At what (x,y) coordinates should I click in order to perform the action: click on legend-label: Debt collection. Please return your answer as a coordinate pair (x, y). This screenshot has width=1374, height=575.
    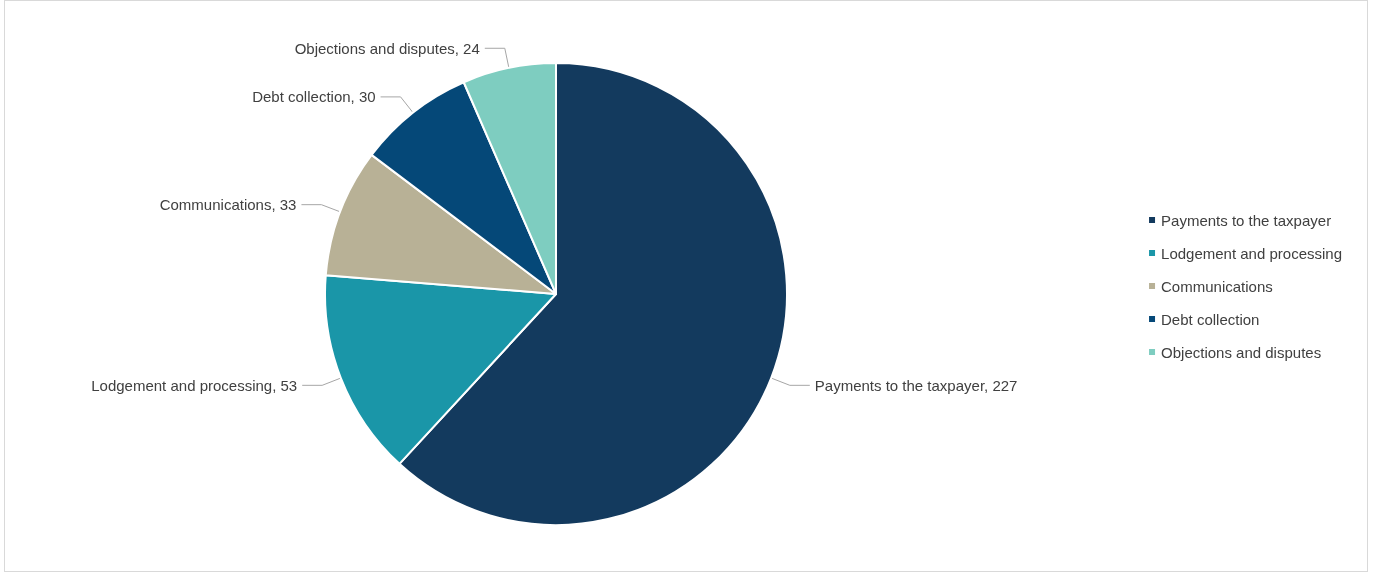
    Looking at the image, I should click on (1210, 319).